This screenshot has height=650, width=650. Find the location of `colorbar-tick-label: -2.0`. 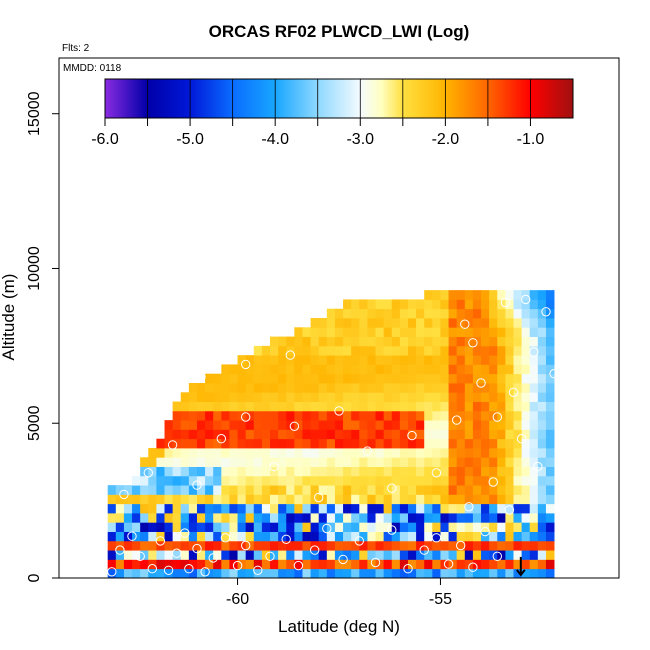

colorbar-tick-label: -2.0 is located at coordinates (446, 139).